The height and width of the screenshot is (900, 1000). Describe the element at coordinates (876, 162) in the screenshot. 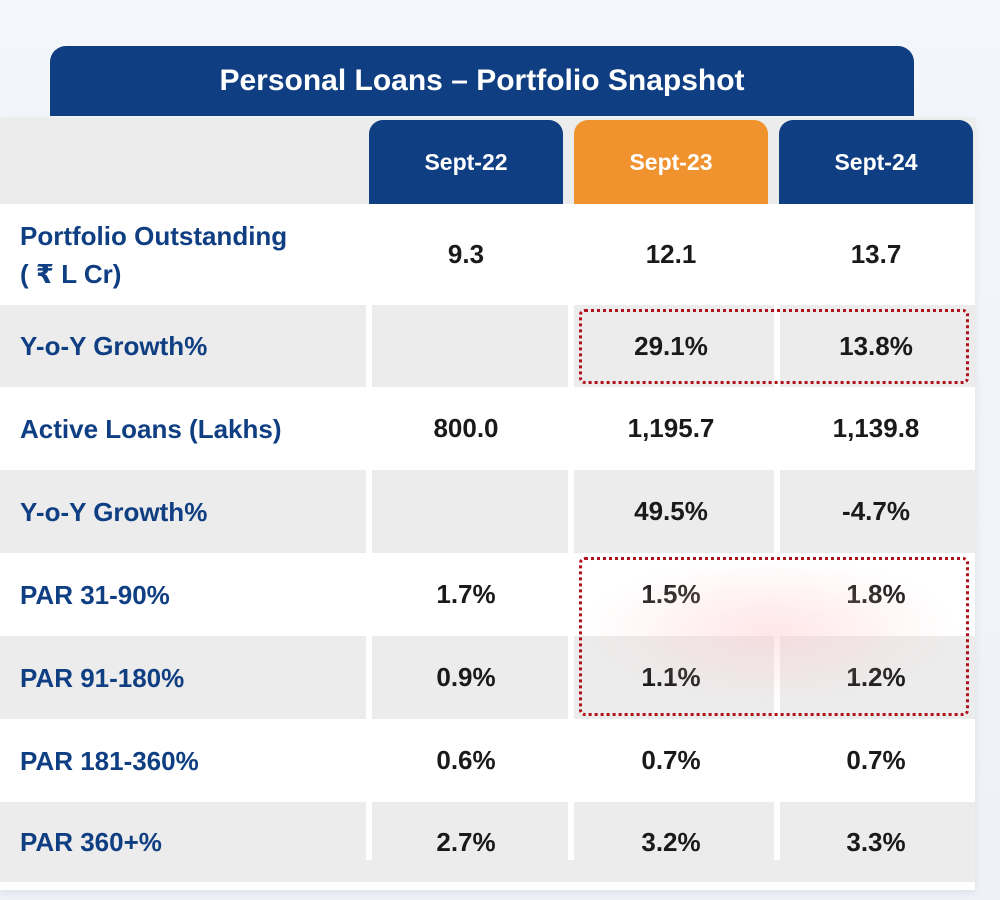

I see `column-header-sept-24: Sept-24` at that location.